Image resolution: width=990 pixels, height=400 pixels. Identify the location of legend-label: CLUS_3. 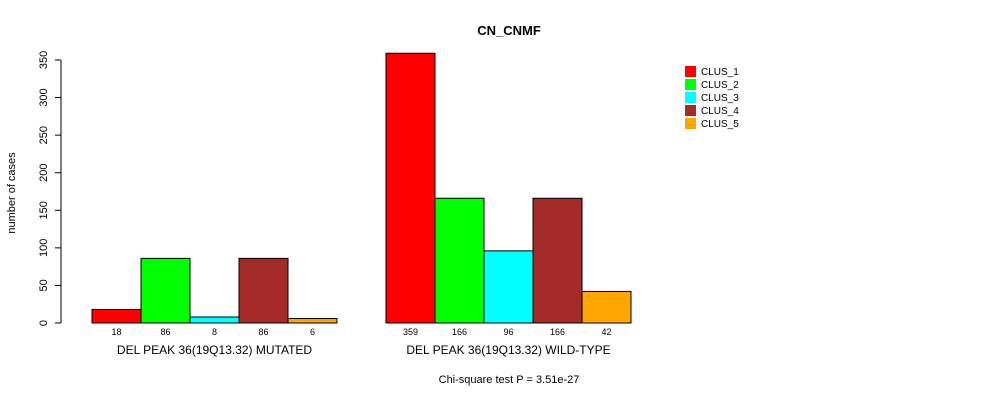
(720, 98).